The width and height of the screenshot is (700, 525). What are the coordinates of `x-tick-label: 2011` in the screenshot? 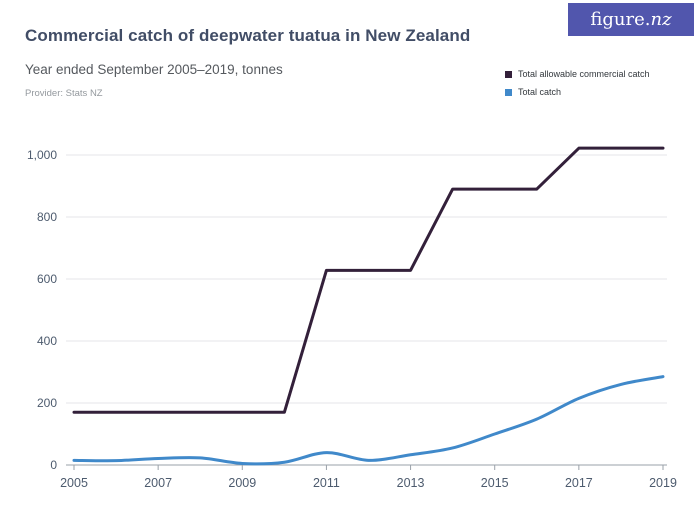 It's located at (326, 483).